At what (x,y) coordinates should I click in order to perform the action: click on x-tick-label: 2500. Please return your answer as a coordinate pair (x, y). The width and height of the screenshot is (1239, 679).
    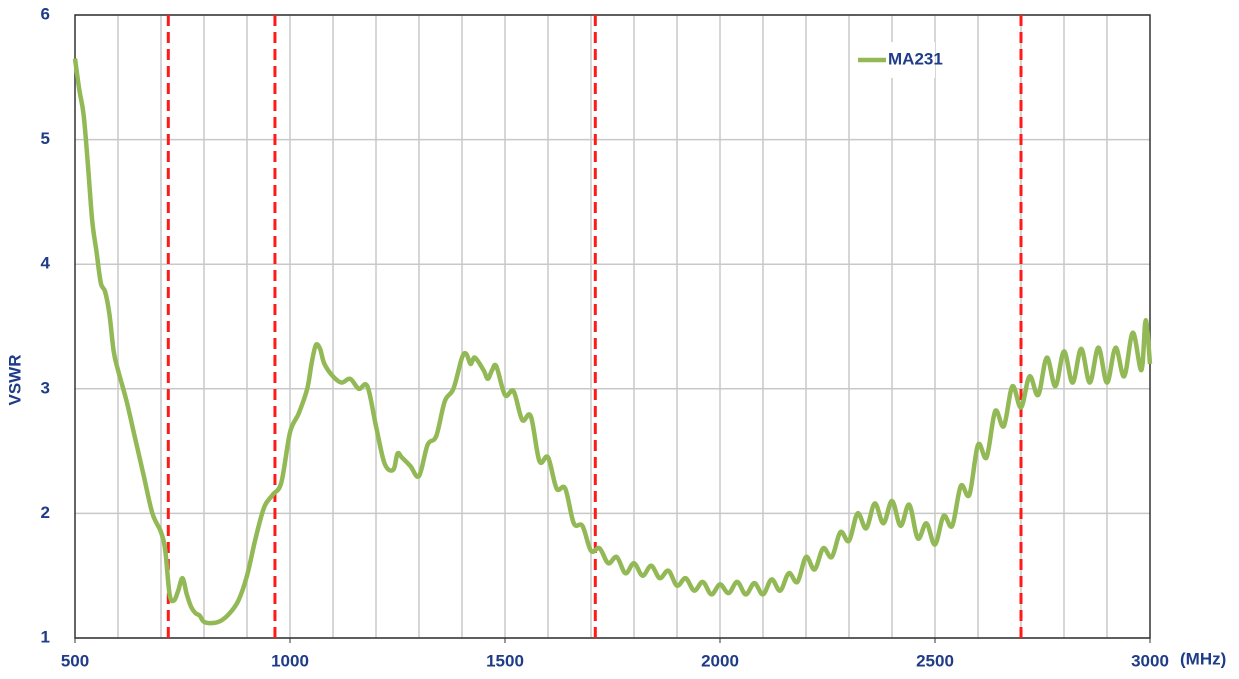
    Looking at the image, I should click on (935, 660).